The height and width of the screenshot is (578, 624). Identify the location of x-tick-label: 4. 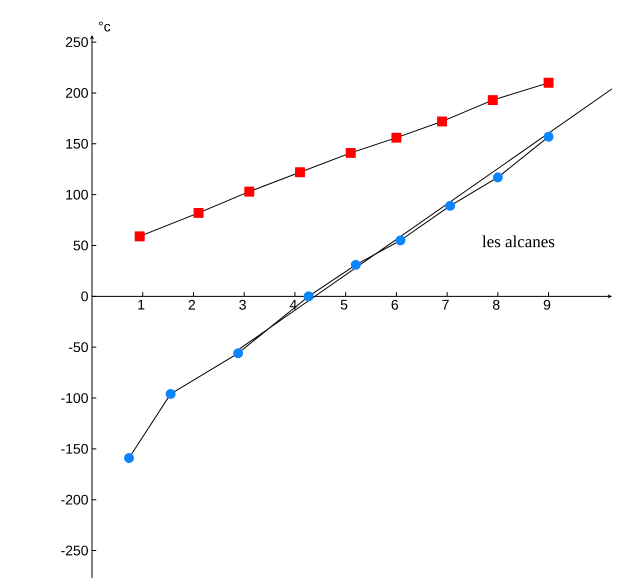
(293, 305).